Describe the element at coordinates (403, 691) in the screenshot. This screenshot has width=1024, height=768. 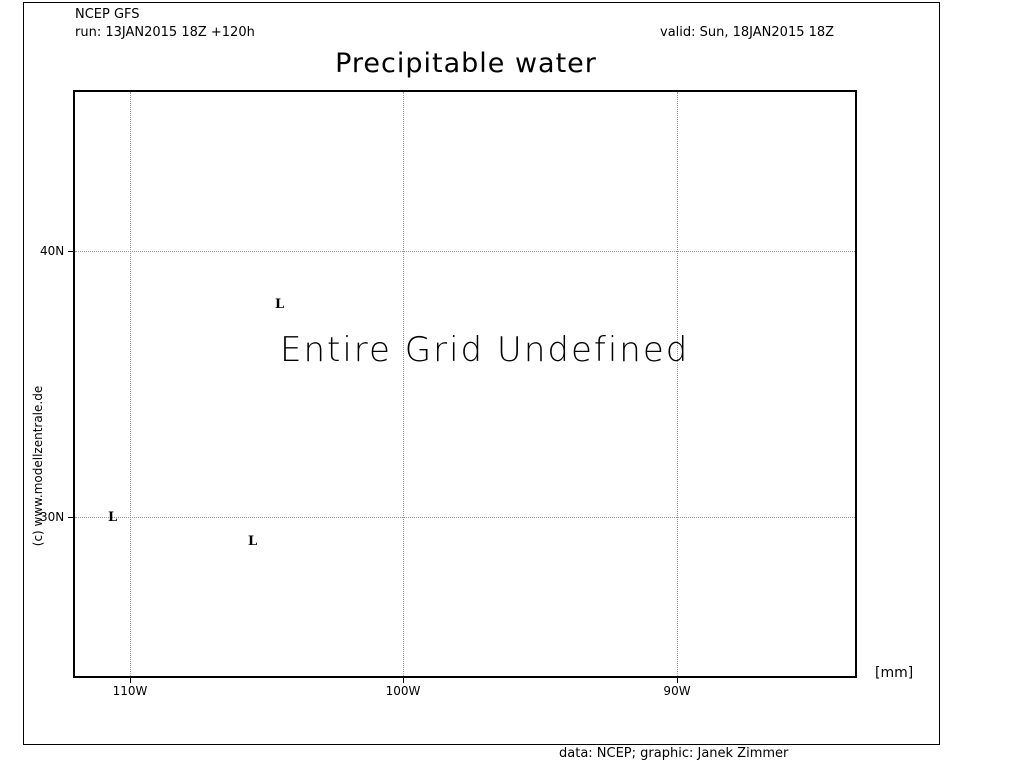
I see `lon-tick-label: 100W` at that location.